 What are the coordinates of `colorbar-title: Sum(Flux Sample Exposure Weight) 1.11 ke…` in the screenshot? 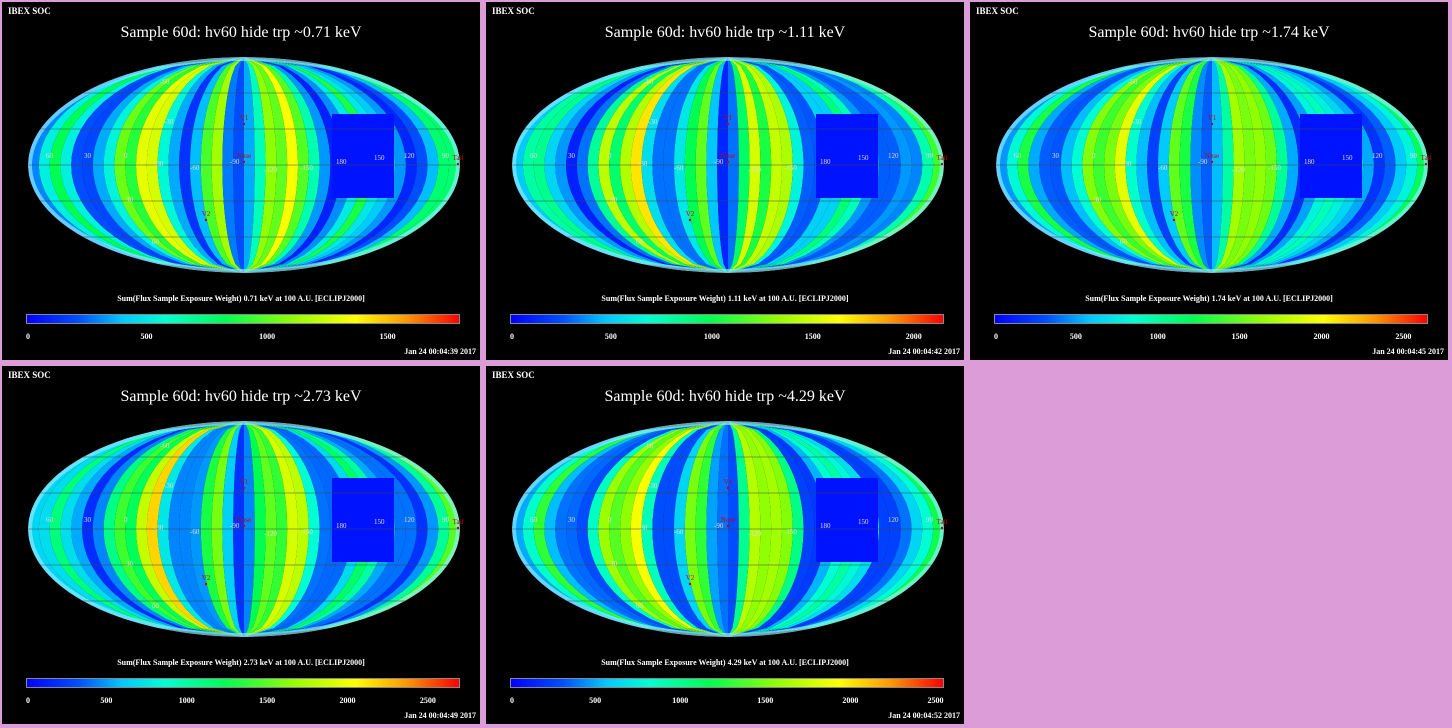 It's located at (725, 298).